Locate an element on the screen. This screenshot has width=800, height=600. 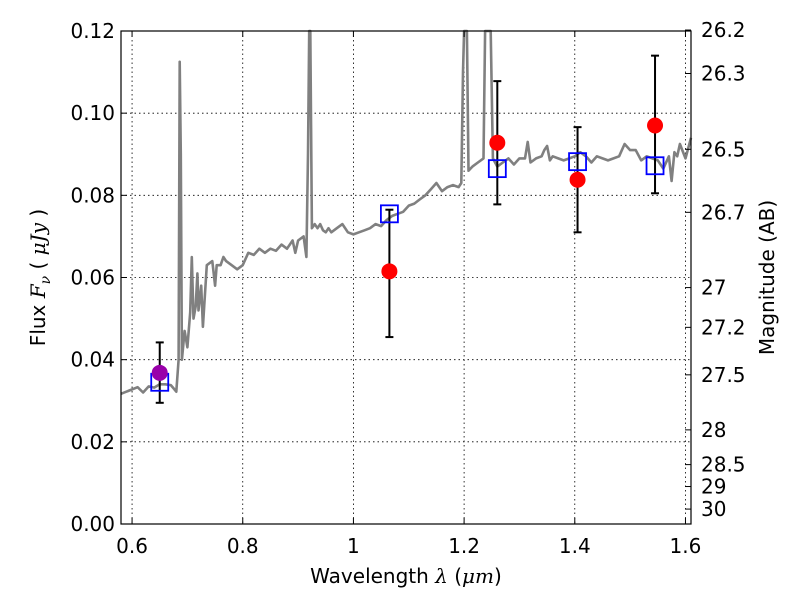
y2-tick-label: 26.3 is located at coordinates (723, 74).